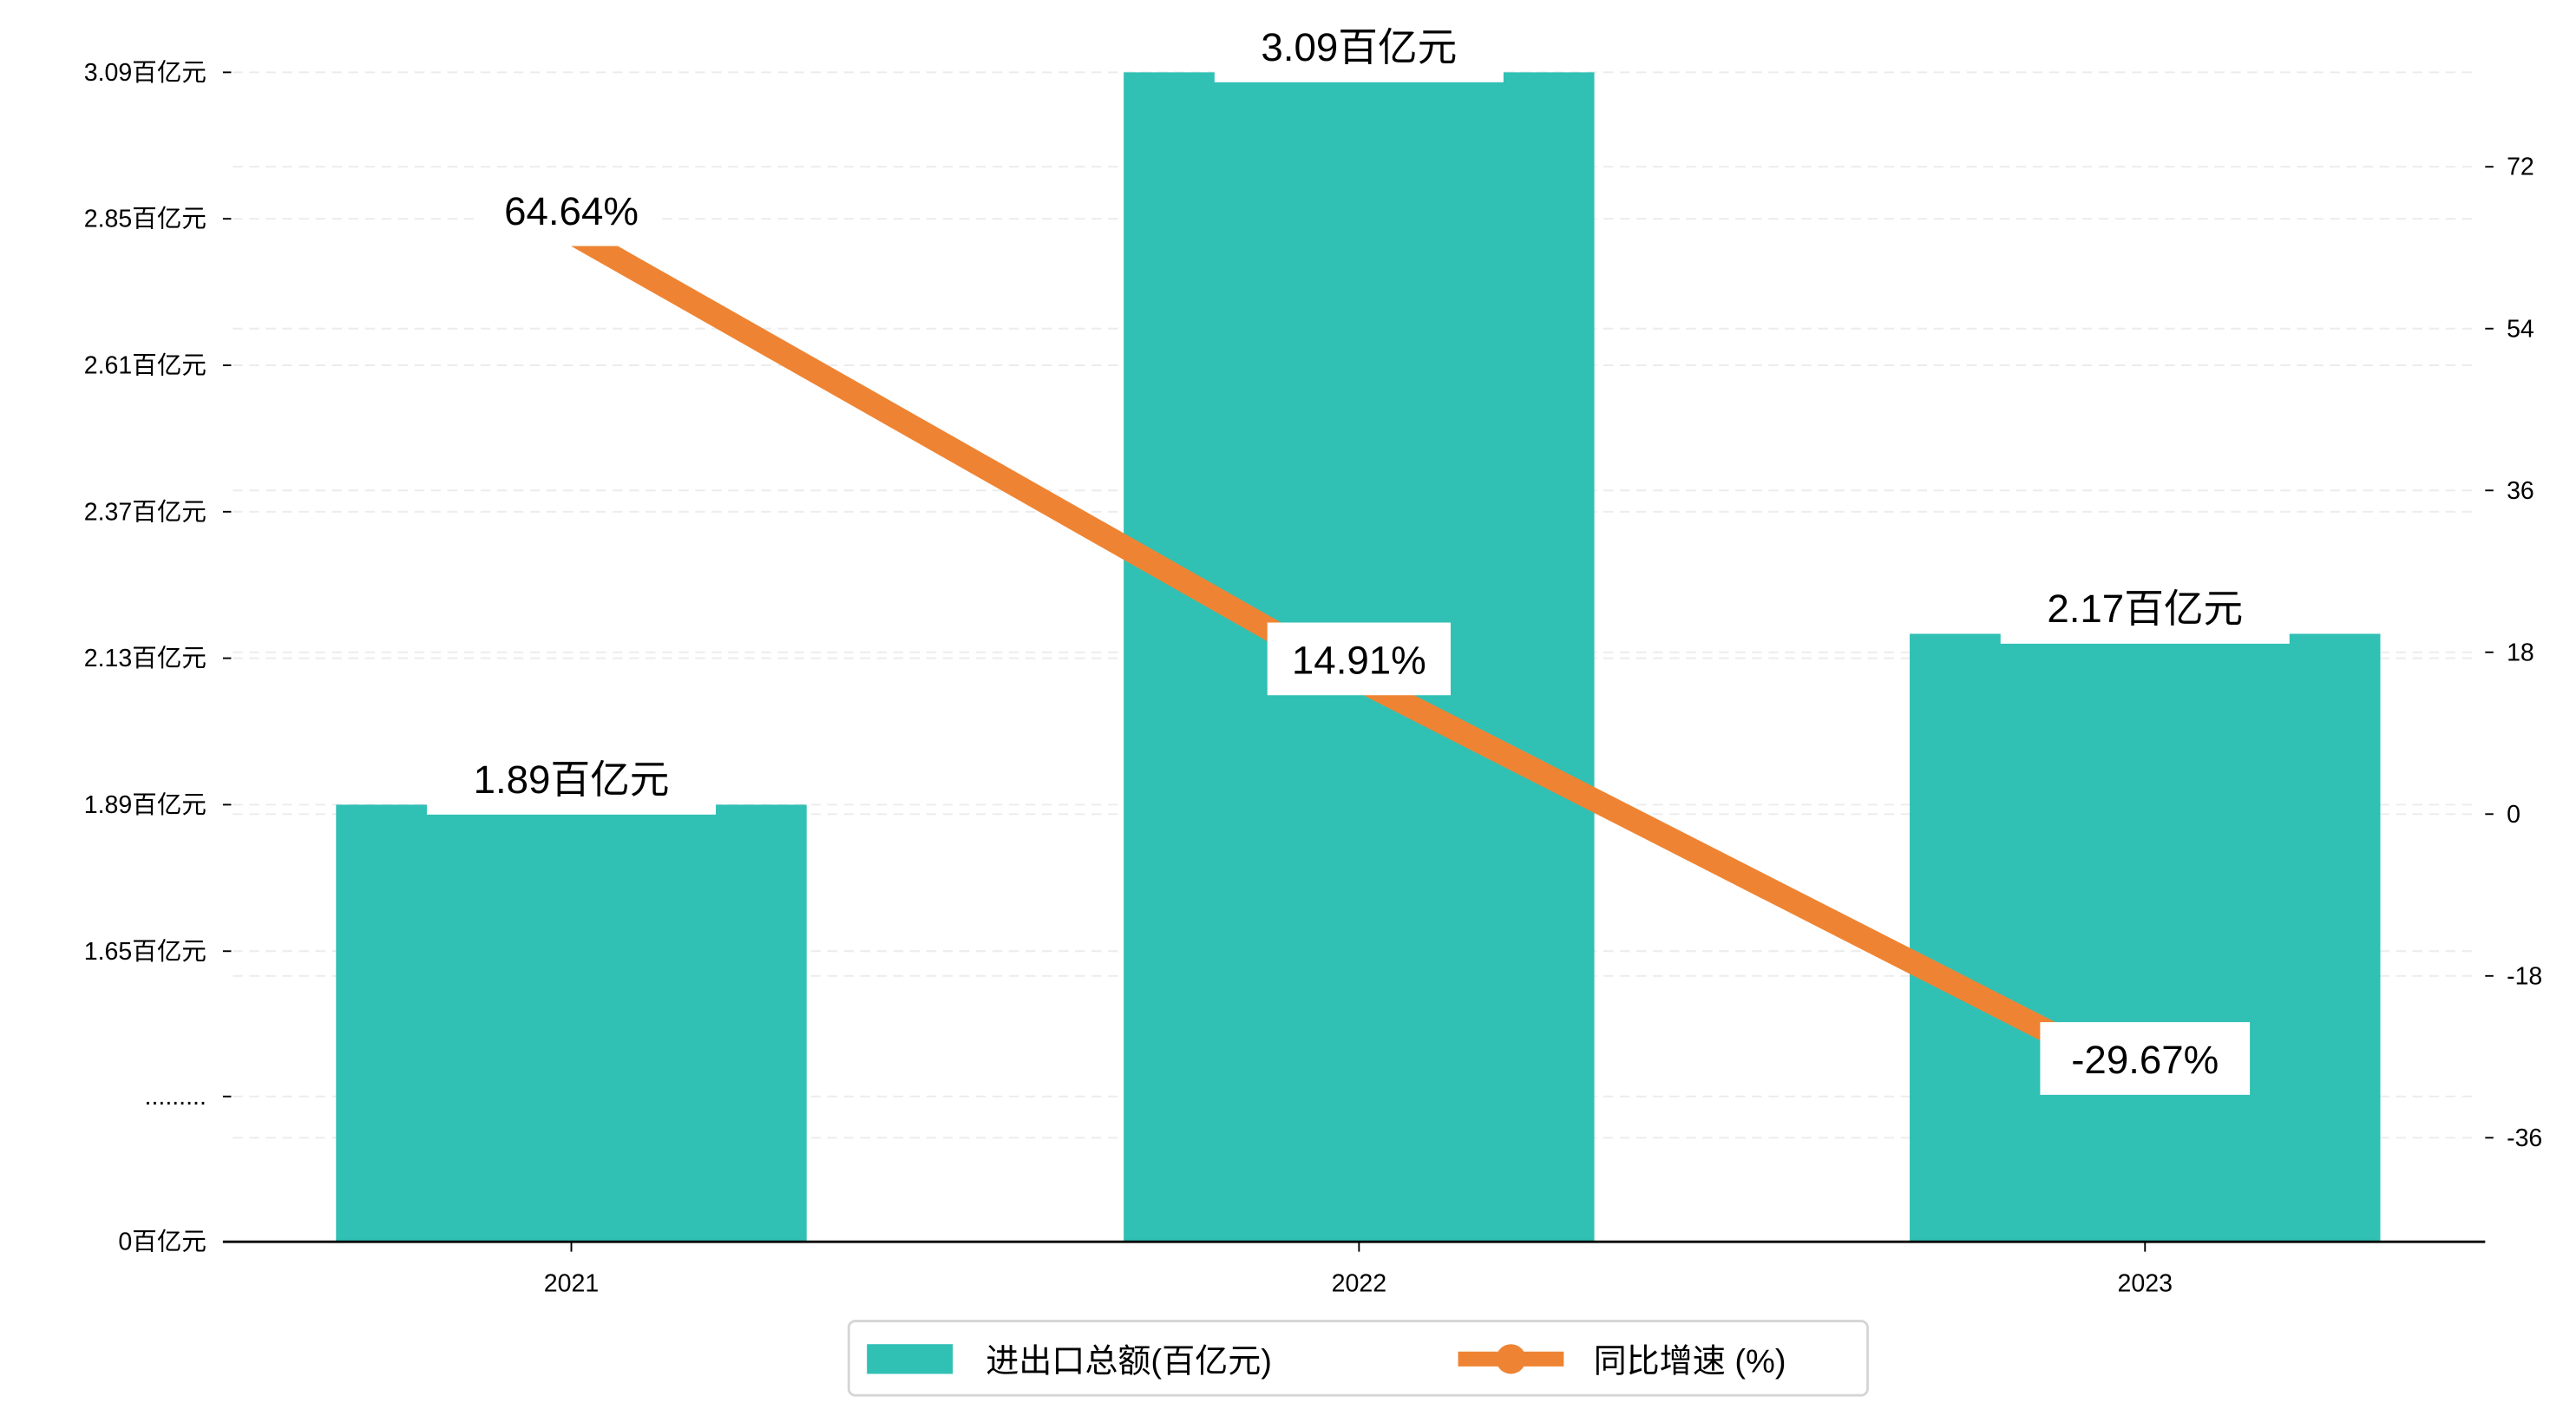  I want to click on bar-value-label: 1.89百亿元, so click(572, 780).